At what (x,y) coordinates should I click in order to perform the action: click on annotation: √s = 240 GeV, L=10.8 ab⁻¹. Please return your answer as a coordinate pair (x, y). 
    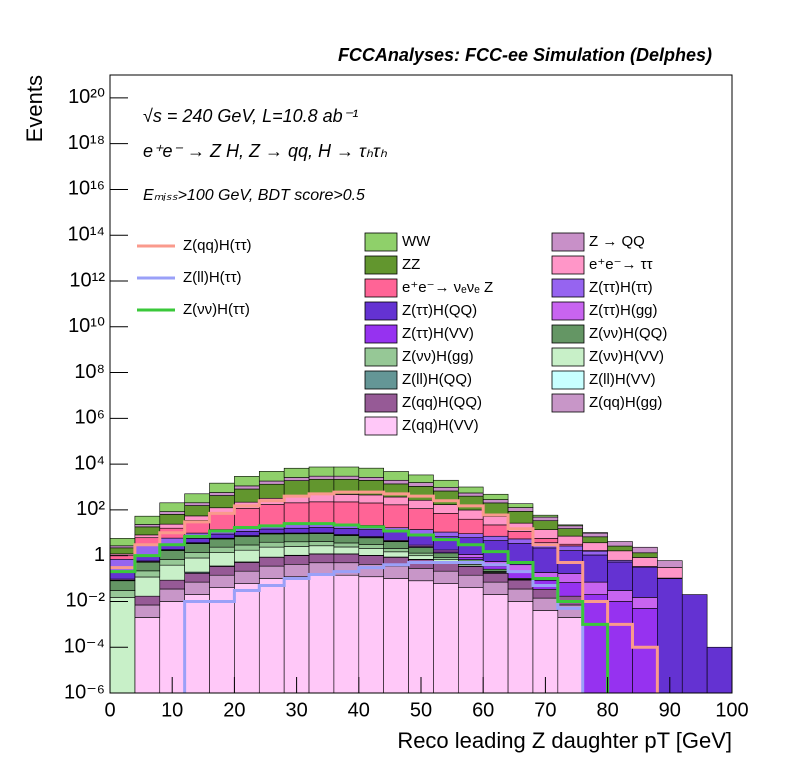
    Looking at the image, I should click on (250, 116).